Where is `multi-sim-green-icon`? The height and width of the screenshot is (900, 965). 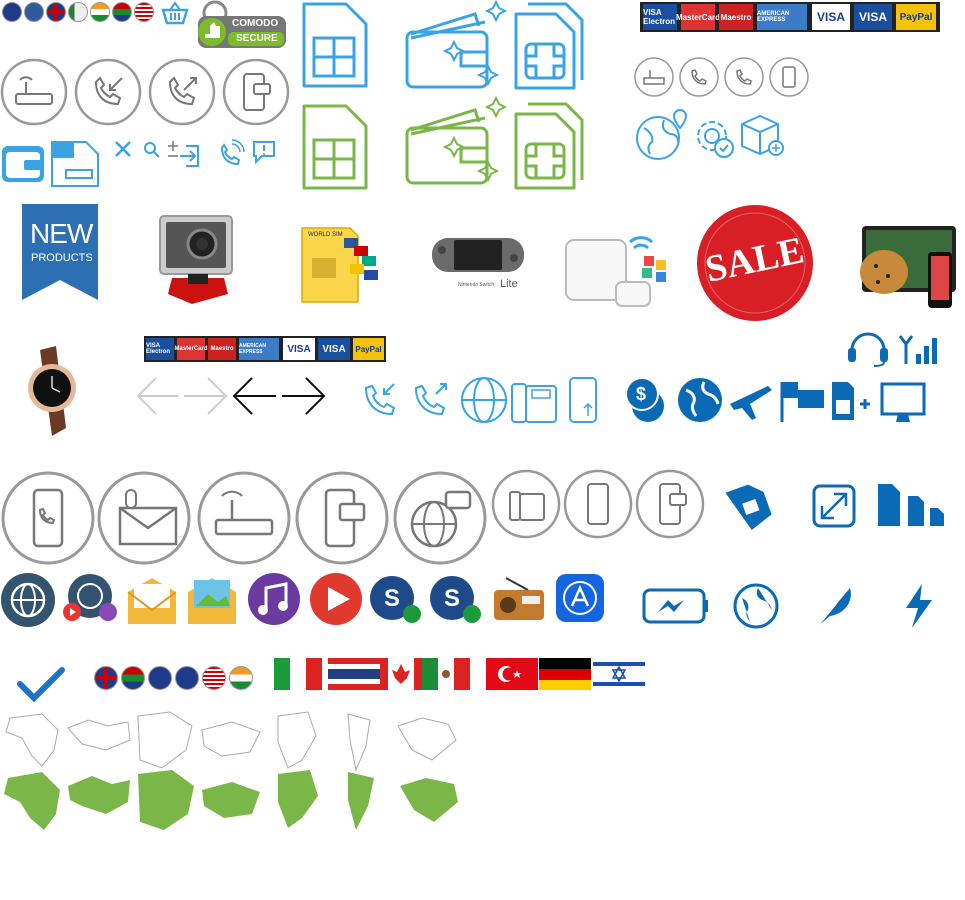
multi-sim-green-icon is located at coordinates (549, 146).